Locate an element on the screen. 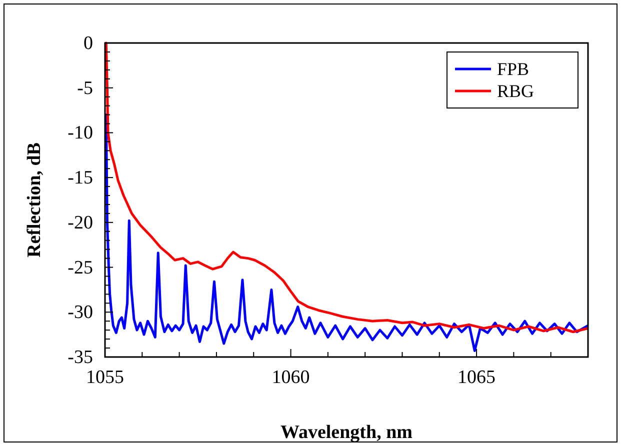 This screenshot has width=621, height=446. y-tick-label: -10 is located at coordinates (80, 133).